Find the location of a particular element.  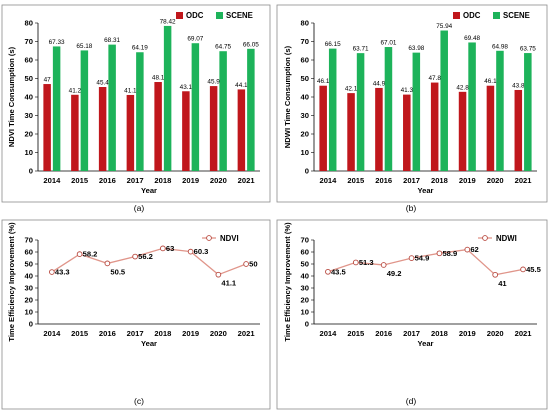

data-label: 64.19 is located at coordinates (140, 48).